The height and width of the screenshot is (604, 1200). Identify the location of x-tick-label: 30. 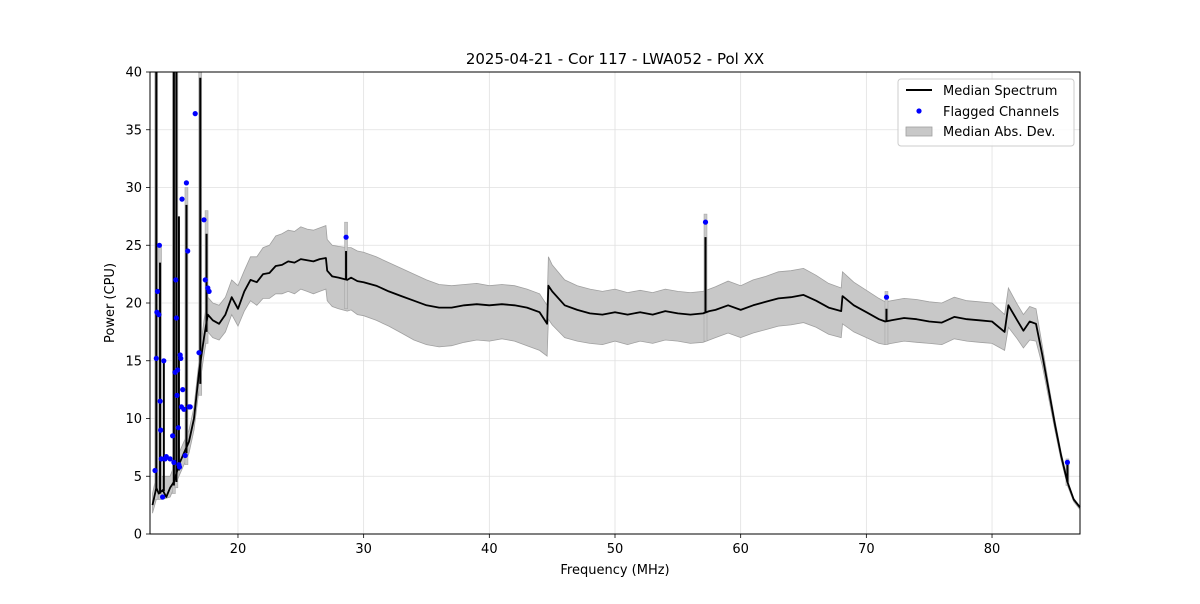
(363, 549).